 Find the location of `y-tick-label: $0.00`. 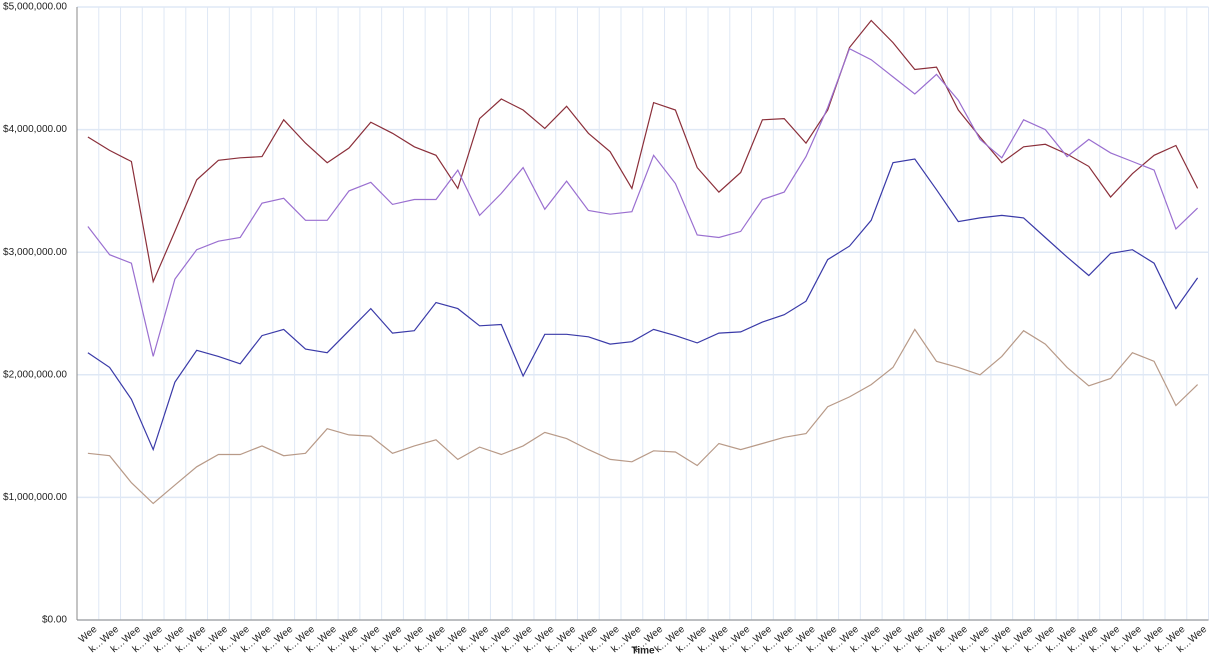

y-tick-label: $0.00 is located at coordinates (54, 620).